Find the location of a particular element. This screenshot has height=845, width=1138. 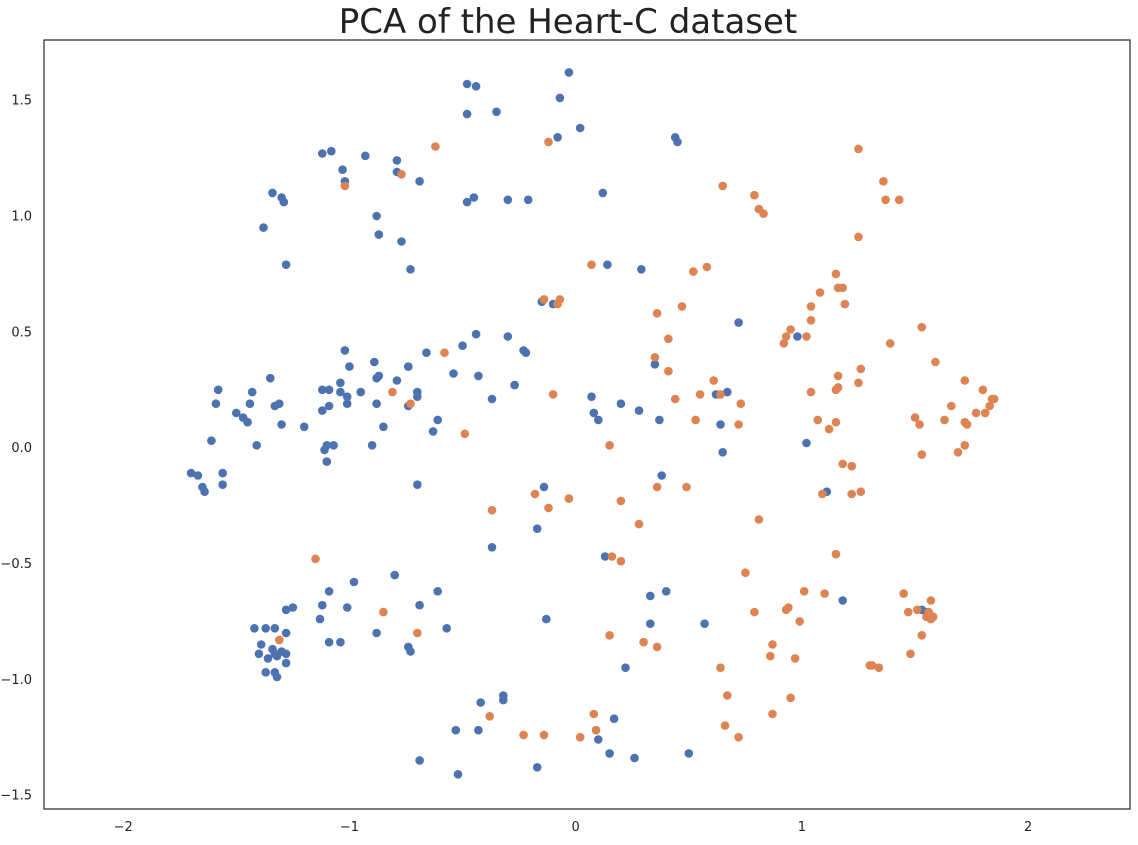

x-tick-label: 1 is located at coordinates (802, 827).